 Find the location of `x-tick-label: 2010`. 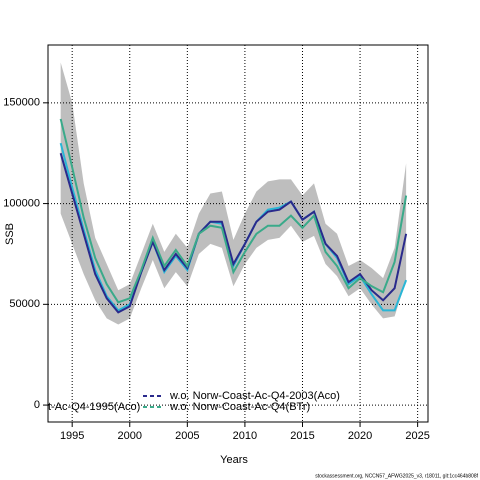

x-tick-label: 2010 is located at coordinates (245, 436).